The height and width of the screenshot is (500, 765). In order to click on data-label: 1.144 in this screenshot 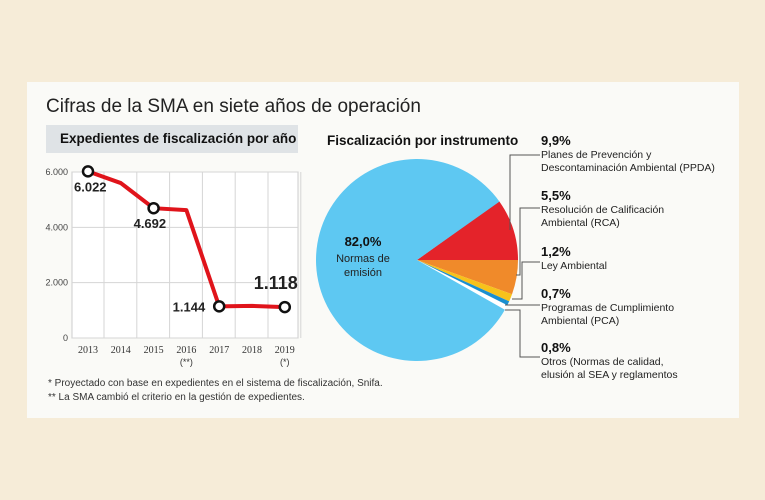, I will do `click(189, 306)`.